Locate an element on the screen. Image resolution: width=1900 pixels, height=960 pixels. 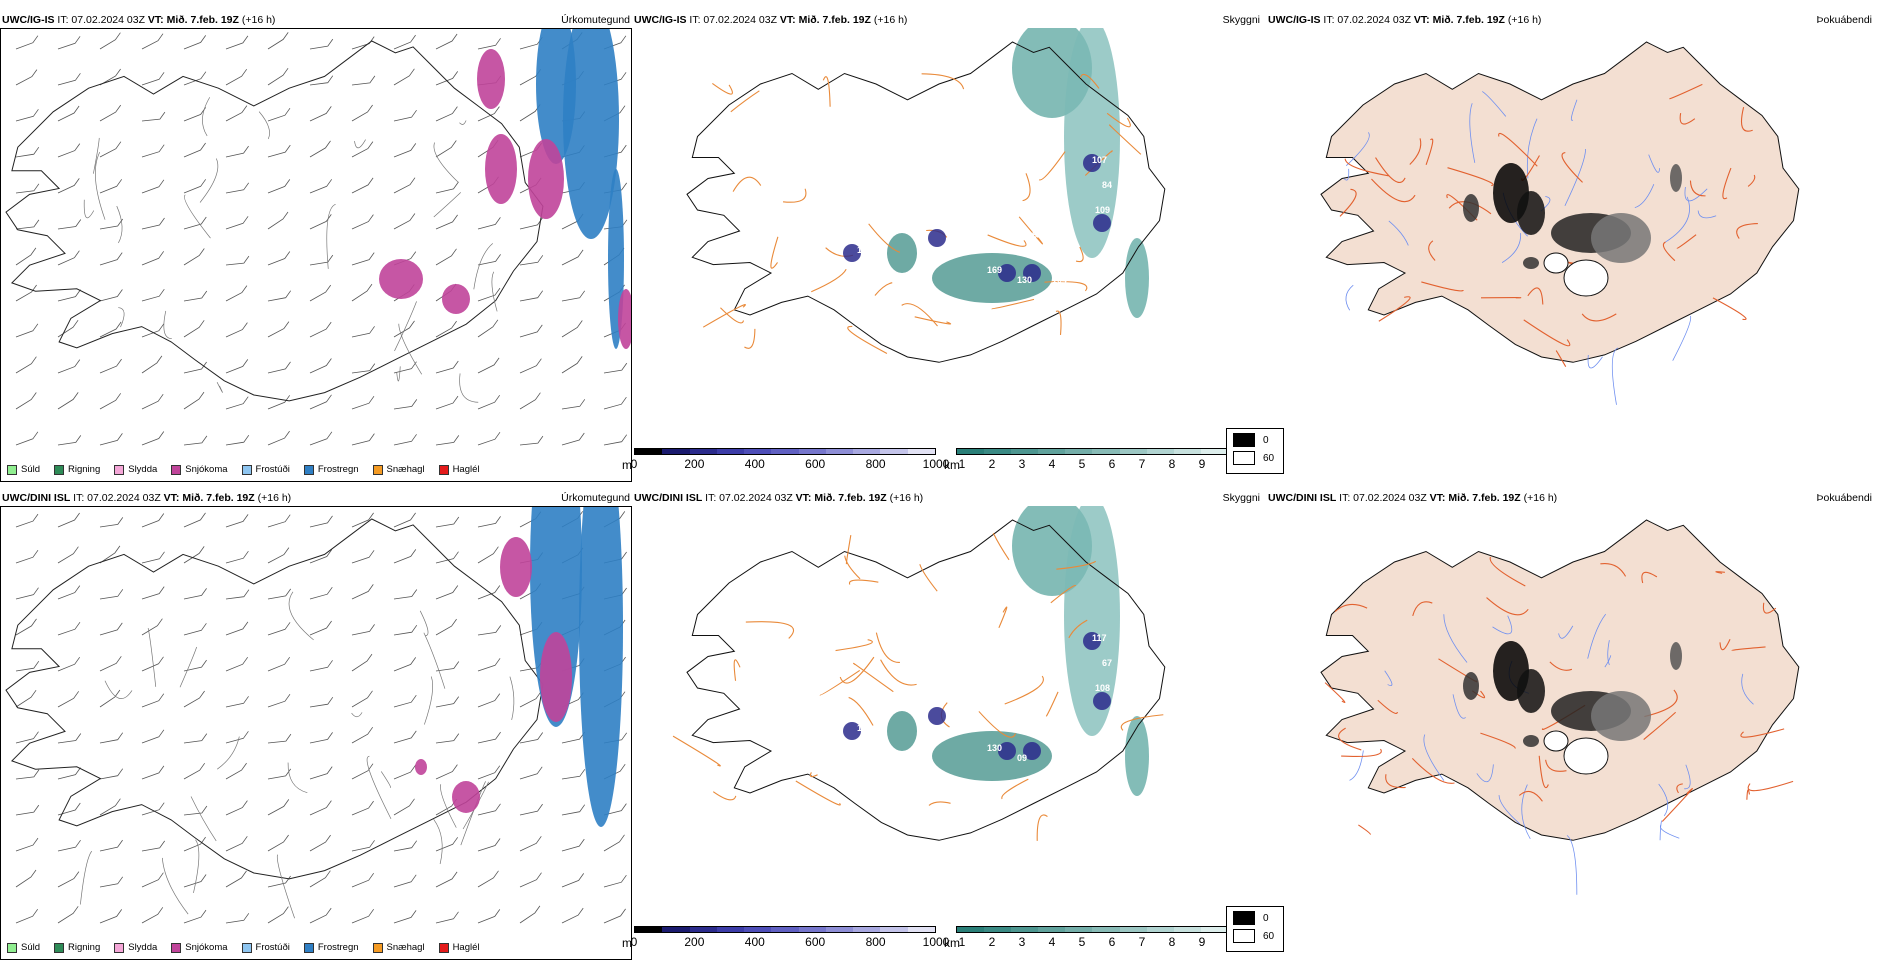
legend-label: Snjókoma is located at coordinates (206, 469).